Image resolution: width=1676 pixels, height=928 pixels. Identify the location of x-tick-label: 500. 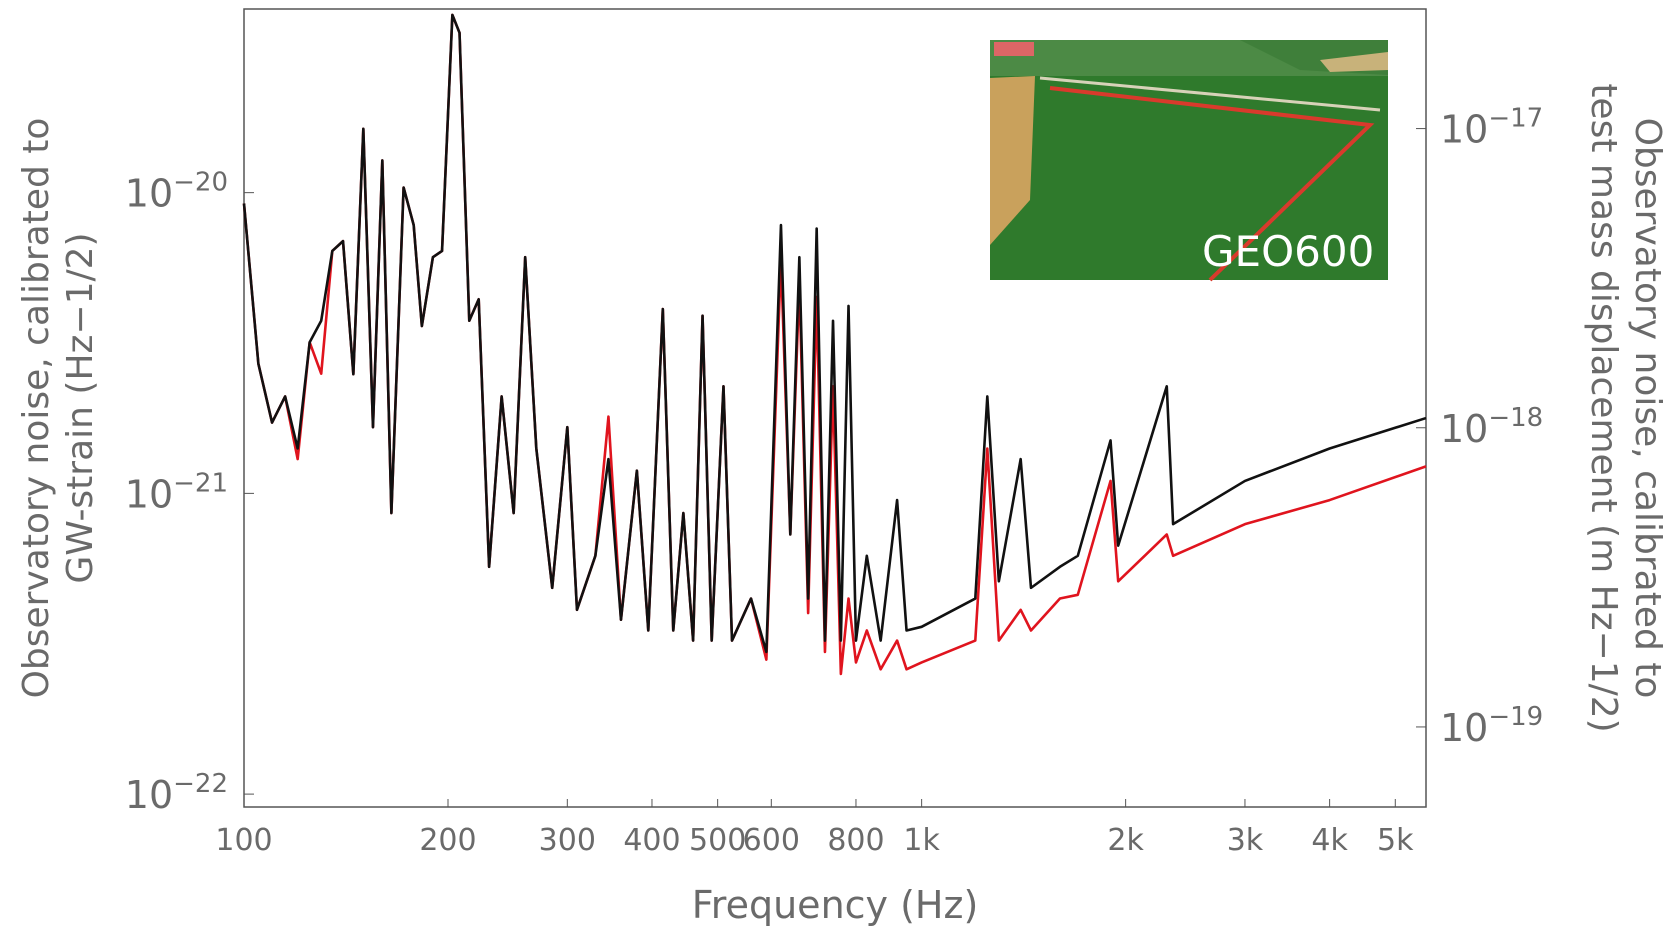
(717, 840).